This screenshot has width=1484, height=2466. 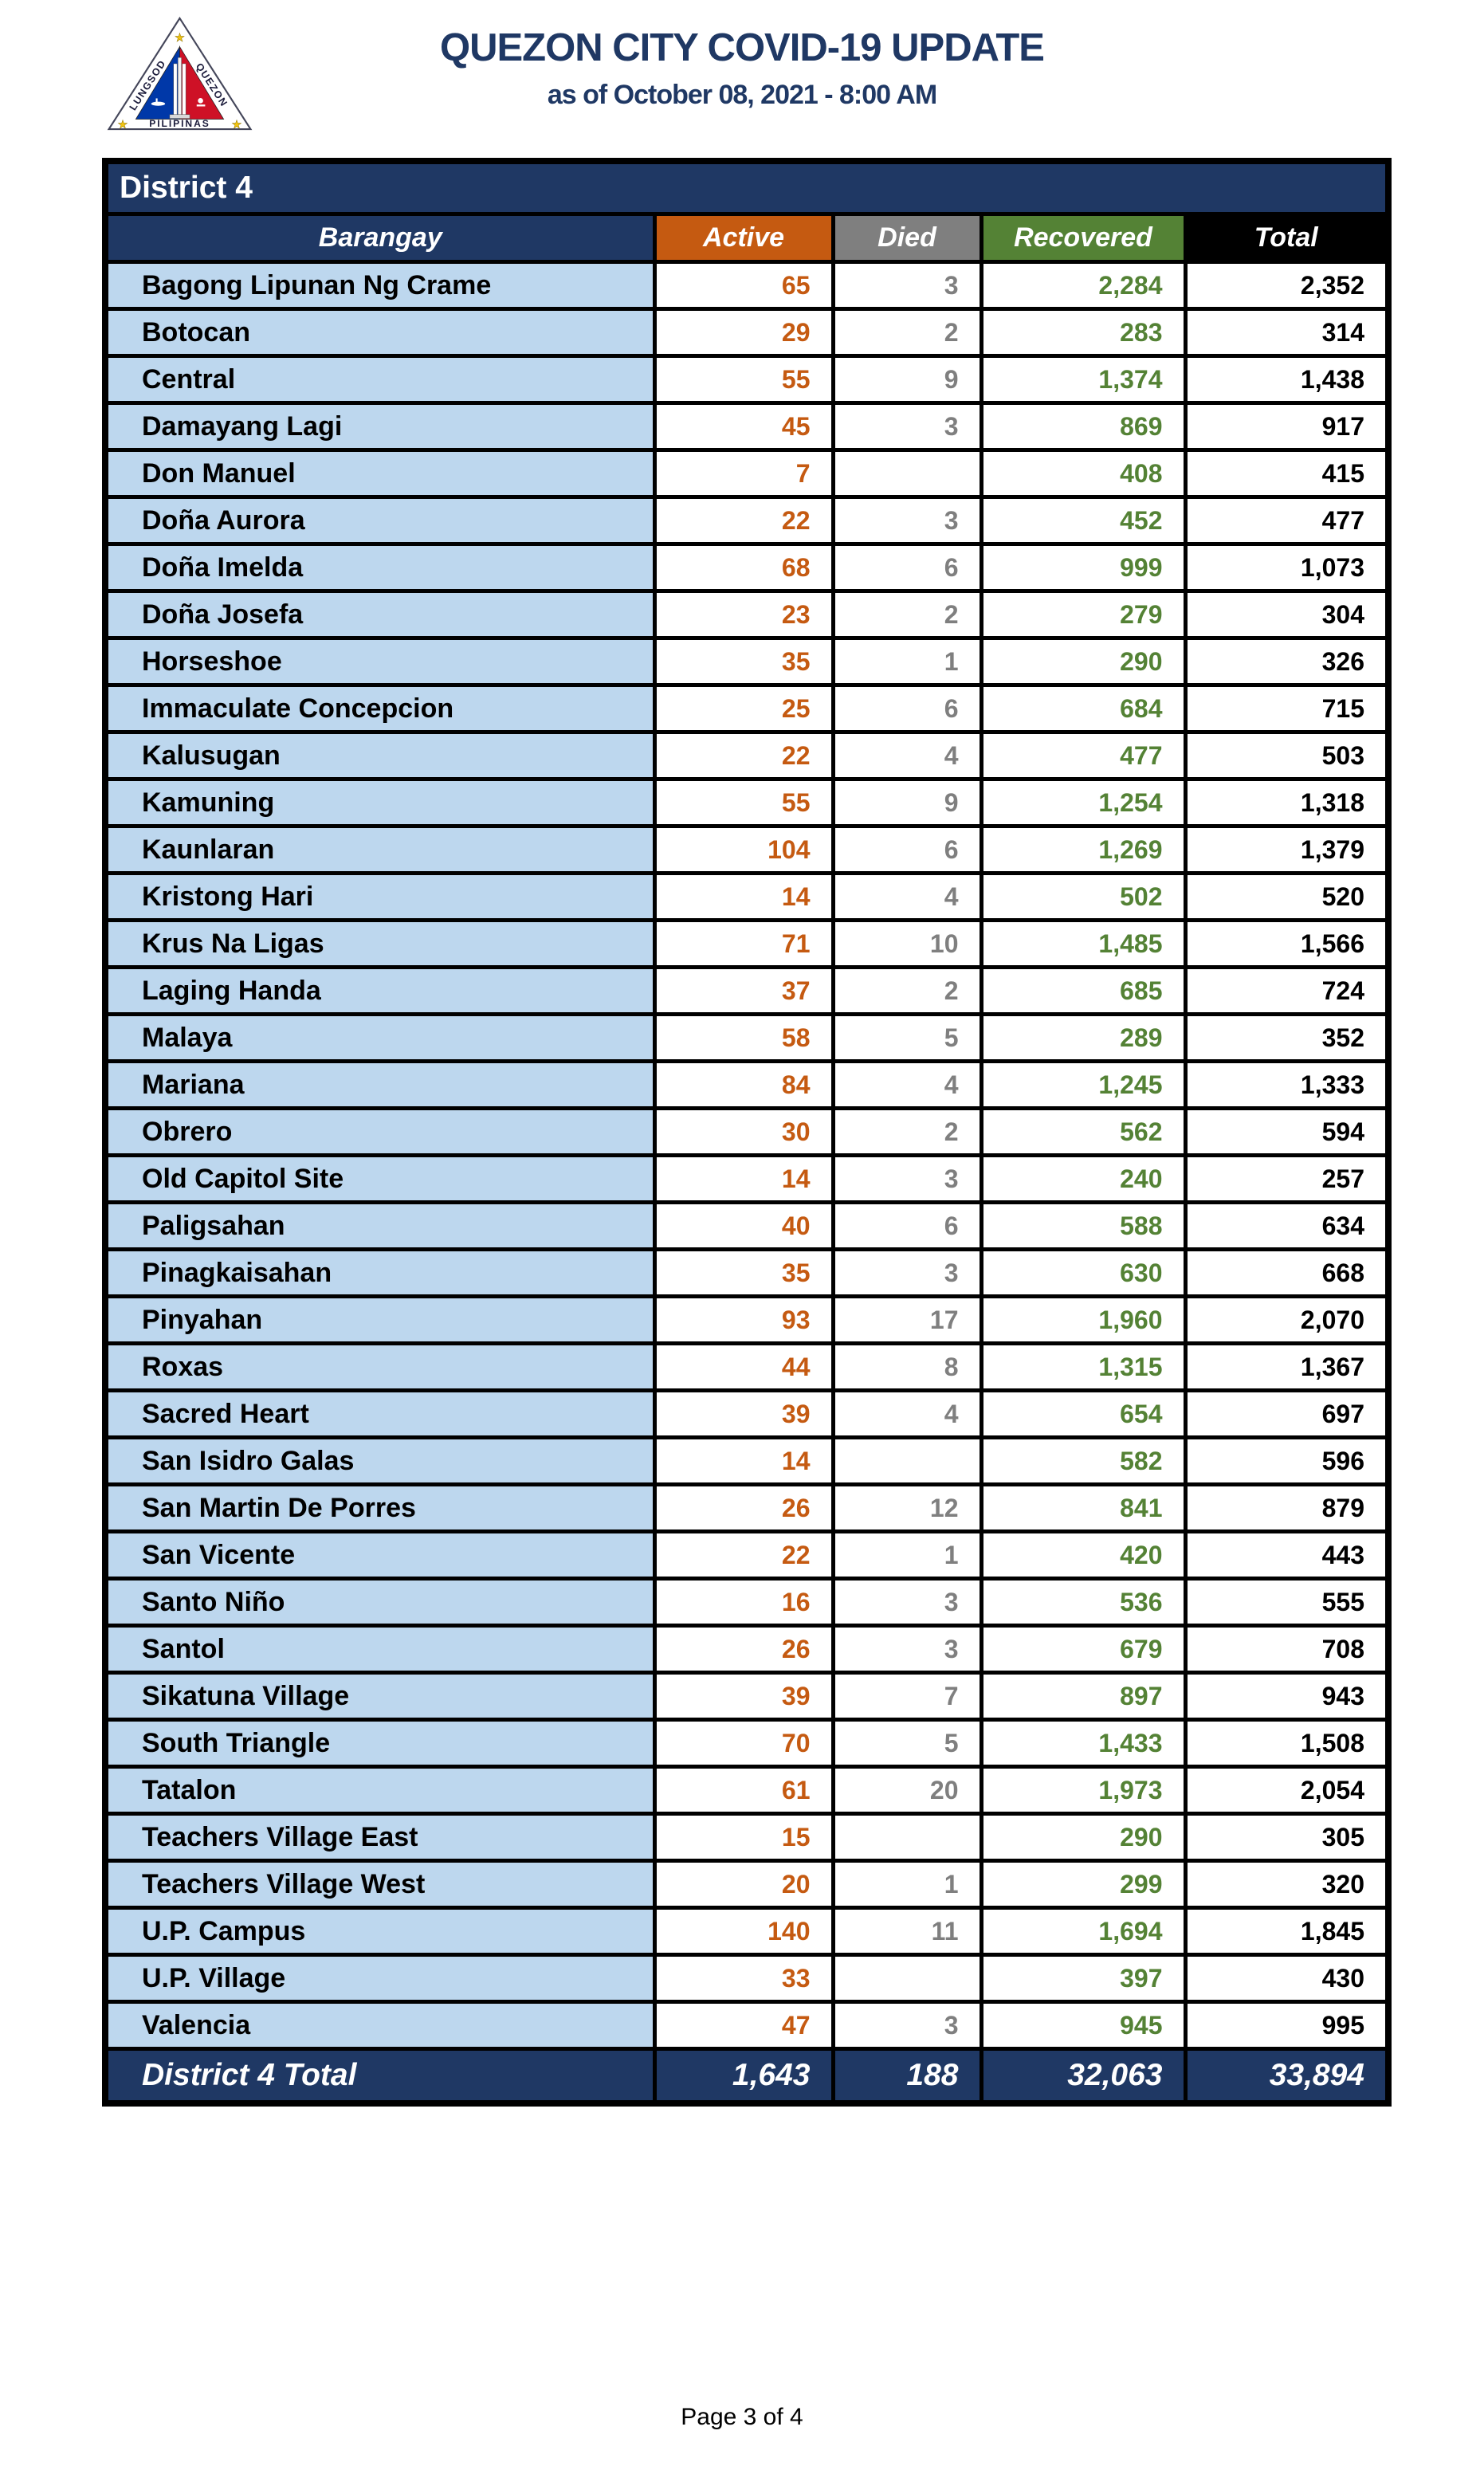 What do you see at coordinates (380, 1132) in the screenshot?
I see `barangay-name-cell: Obrero` at bounding box center [380, 1132].